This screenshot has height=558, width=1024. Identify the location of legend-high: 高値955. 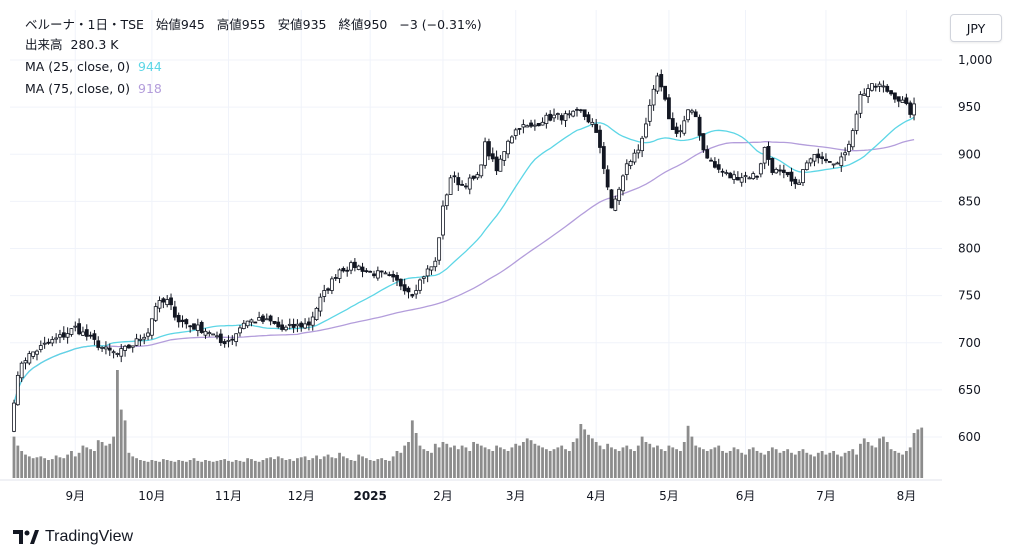
(241, 24).